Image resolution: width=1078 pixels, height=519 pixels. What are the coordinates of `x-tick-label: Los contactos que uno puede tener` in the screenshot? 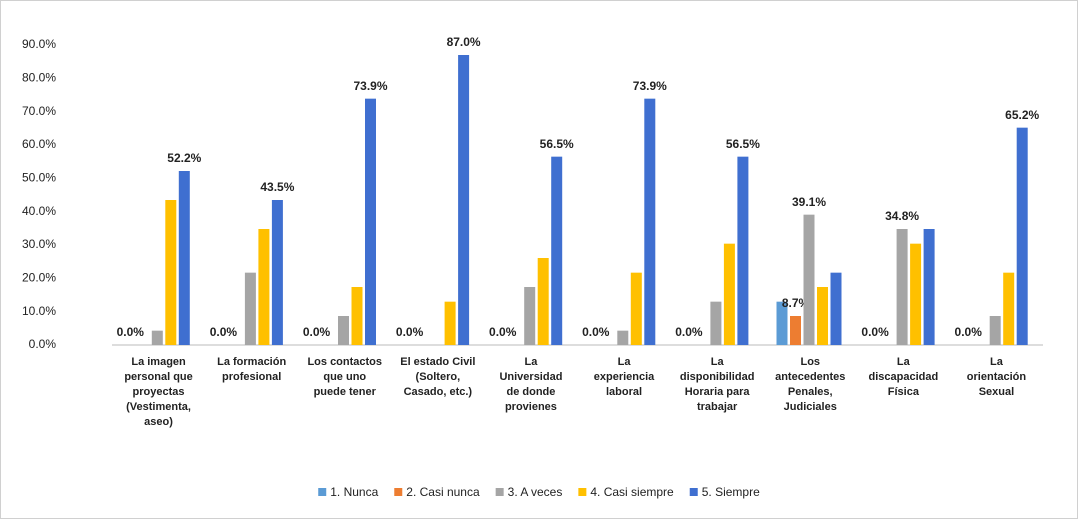 It's located at (344, 377).